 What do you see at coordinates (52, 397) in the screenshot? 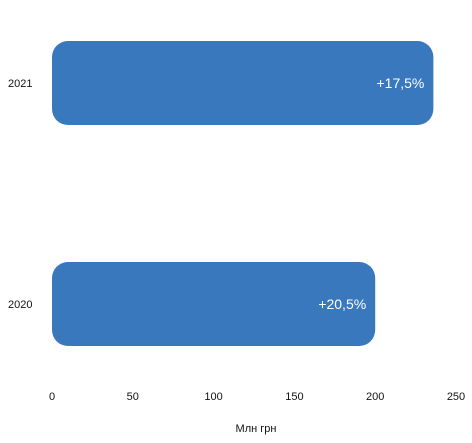
I see `x-tick-label-0: 0` at bounding box center [52, 397].